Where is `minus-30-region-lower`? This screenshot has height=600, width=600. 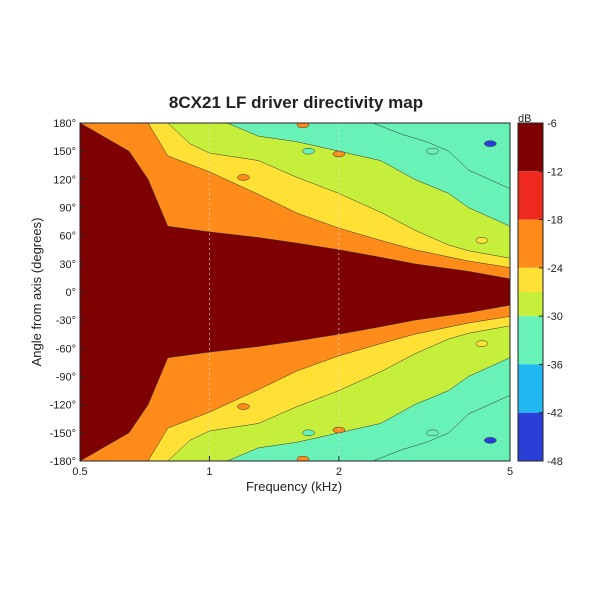
minus-30-region-lower is located at coordinates (441, 428).